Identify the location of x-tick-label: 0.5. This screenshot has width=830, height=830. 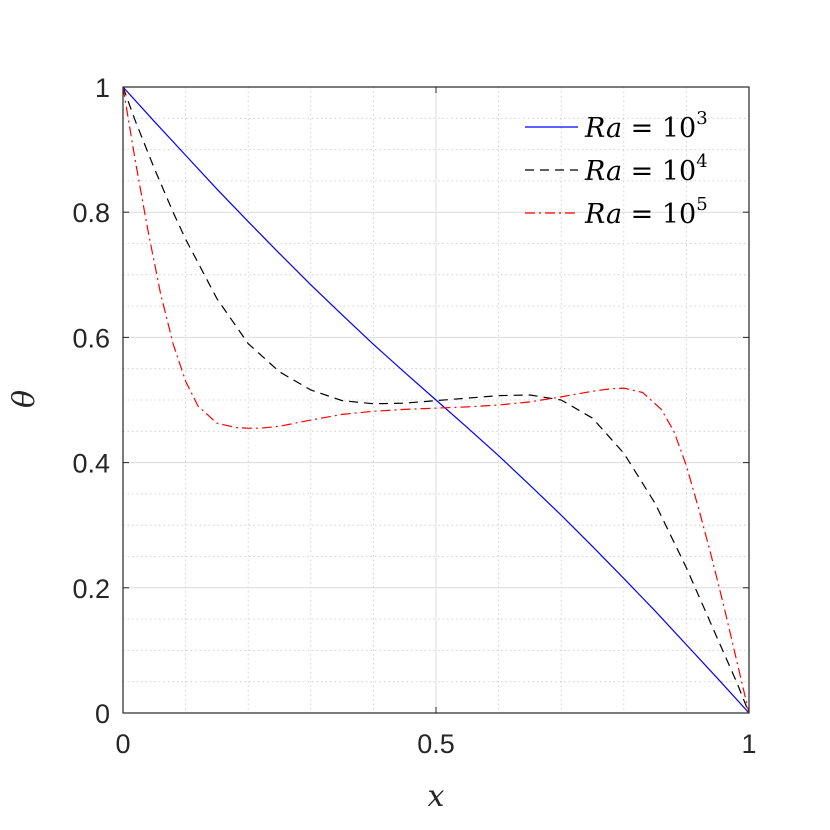
(436, 744).